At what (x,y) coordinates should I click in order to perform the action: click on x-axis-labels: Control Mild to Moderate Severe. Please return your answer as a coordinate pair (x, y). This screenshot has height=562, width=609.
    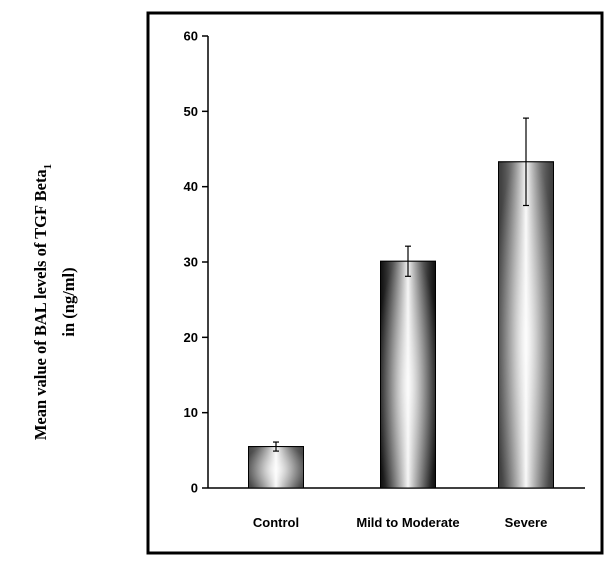
    Looking at the image, I should click on (400, 522).